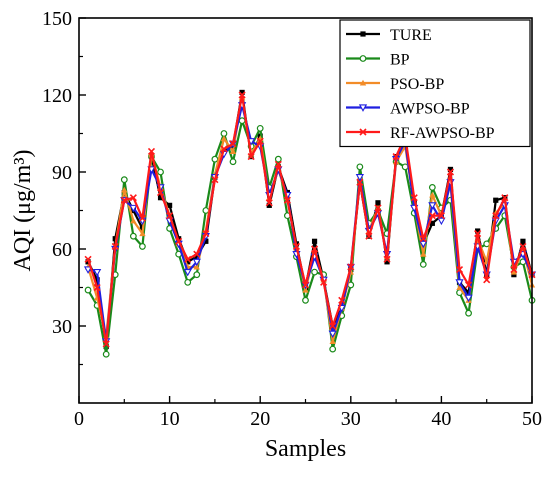  I want to click on legend-entry-pso-bp: PSO-BP, so click(395, 84).